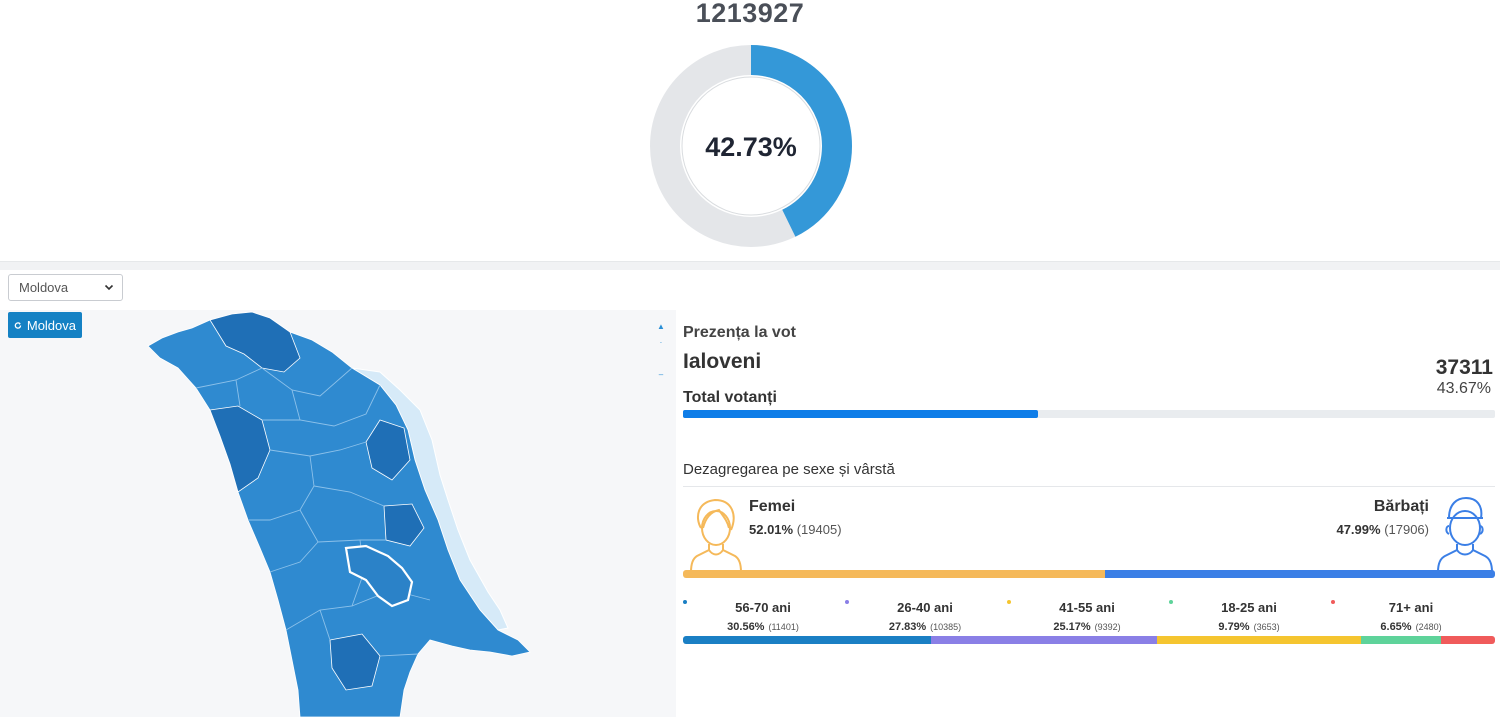 Image resolution: width=1500 pixels, height=717 pixels. I want to click on map-region-south, so click(355, 662).